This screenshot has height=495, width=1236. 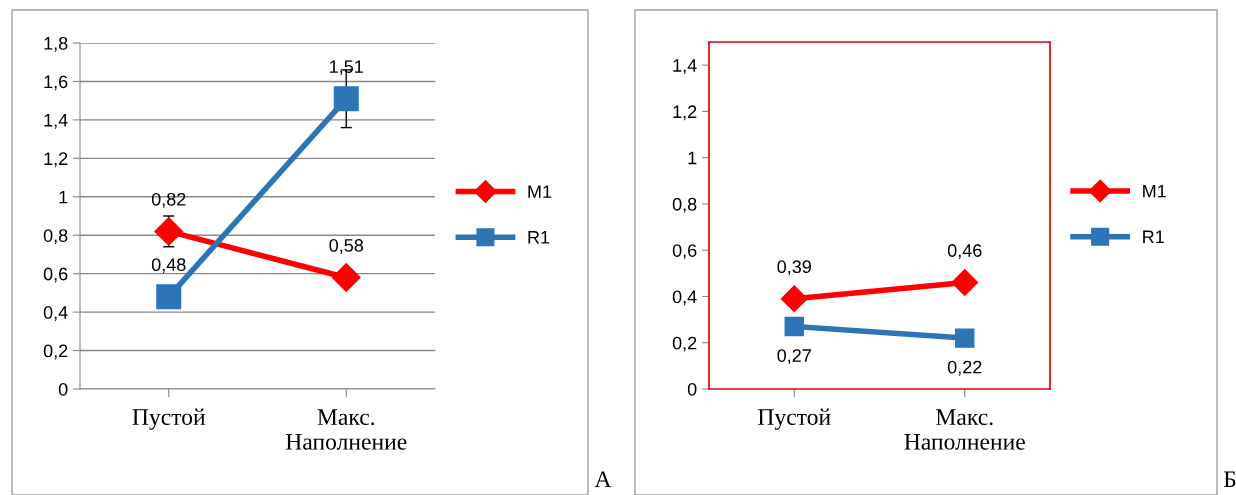 What do you see at coordinates (168, 266) in the screenshot?
I see `data-label: 0,48` at bounding box center [168, 266].